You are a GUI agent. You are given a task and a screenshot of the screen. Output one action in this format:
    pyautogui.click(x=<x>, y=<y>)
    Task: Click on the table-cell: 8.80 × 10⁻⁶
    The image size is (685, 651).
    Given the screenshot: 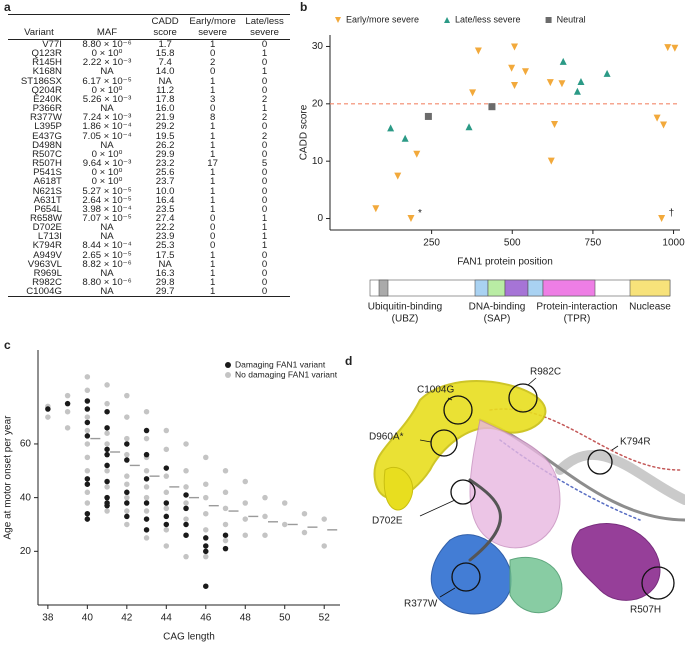 What is the action you would take?
    pyautogui.click(x=107, y=44)
    